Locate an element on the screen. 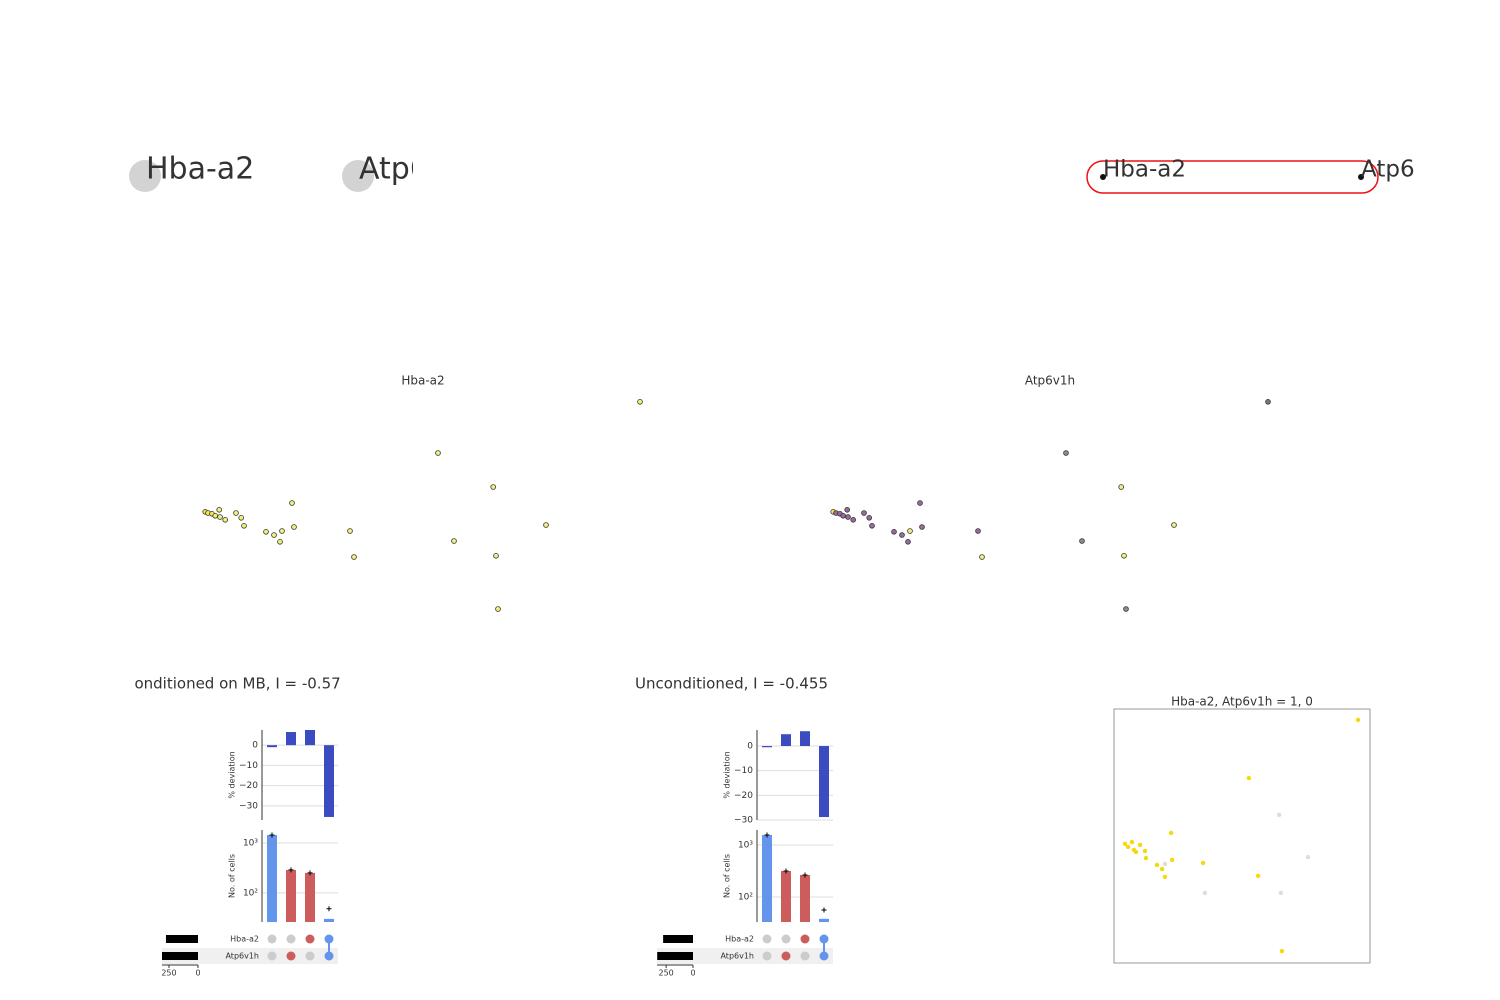  row-shade is located at coordinates (745, 956).